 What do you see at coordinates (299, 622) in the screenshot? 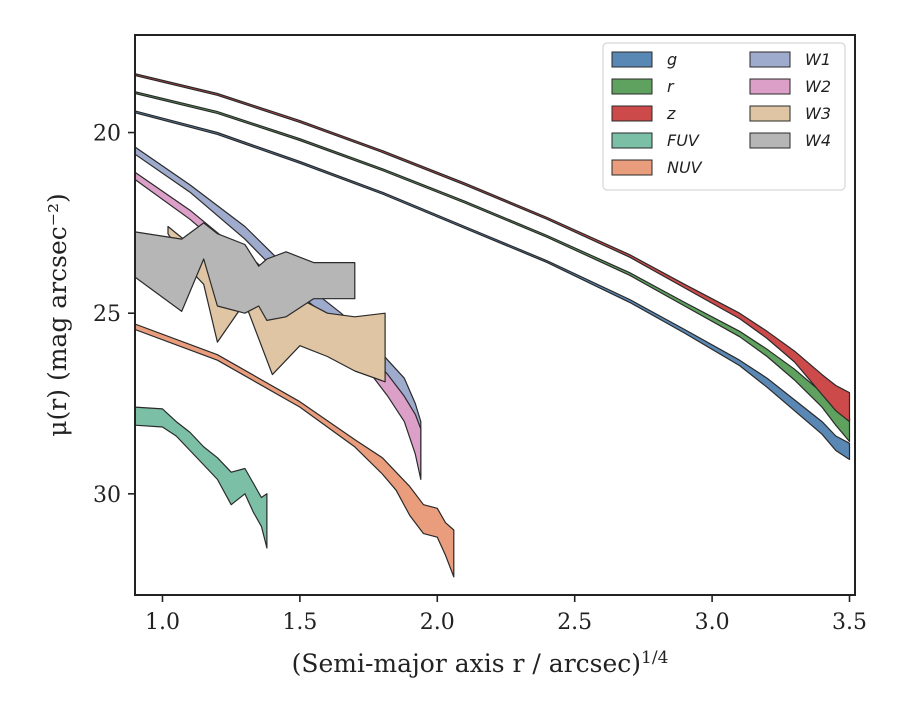
I see `x-tick-label: 1.5` at bounding box center [299, 622].